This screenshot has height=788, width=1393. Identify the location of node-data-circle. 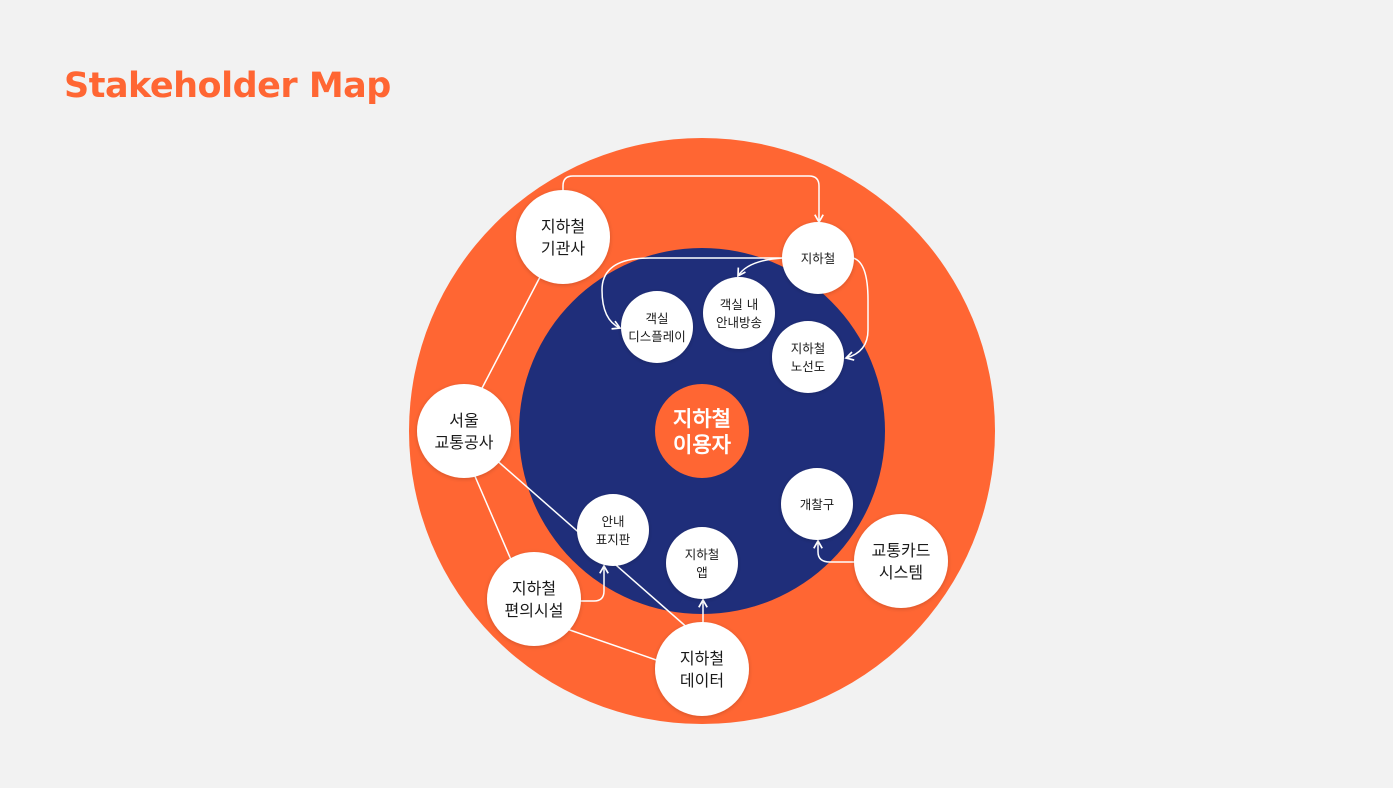
(702, 669).